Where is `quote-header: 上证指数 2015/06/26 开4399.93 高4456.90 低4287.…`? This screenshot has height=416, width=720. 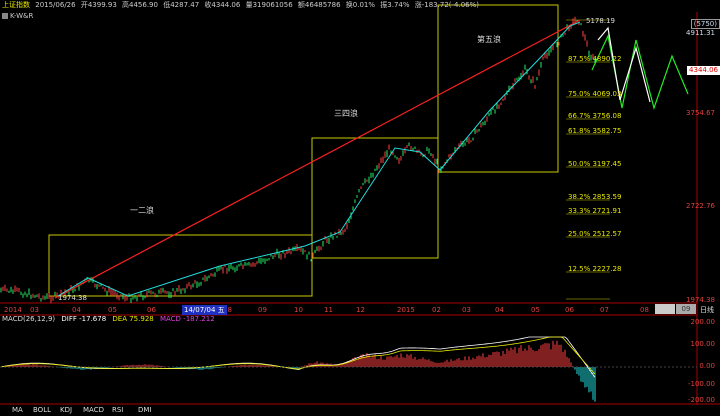
quote-header: 上证指数 2015/06/26 开4399.93 高4456.90 低4287.… is located at coordinates (242, 5).